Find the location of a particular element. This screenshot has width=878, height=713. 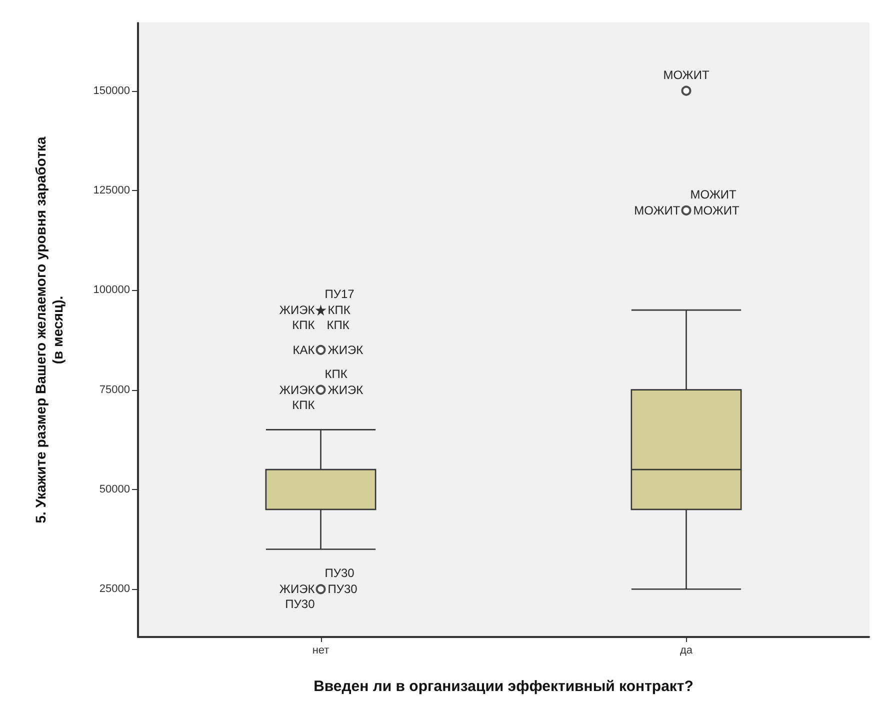

y-tick-label: 75000 is located at coordinates (114, 390).